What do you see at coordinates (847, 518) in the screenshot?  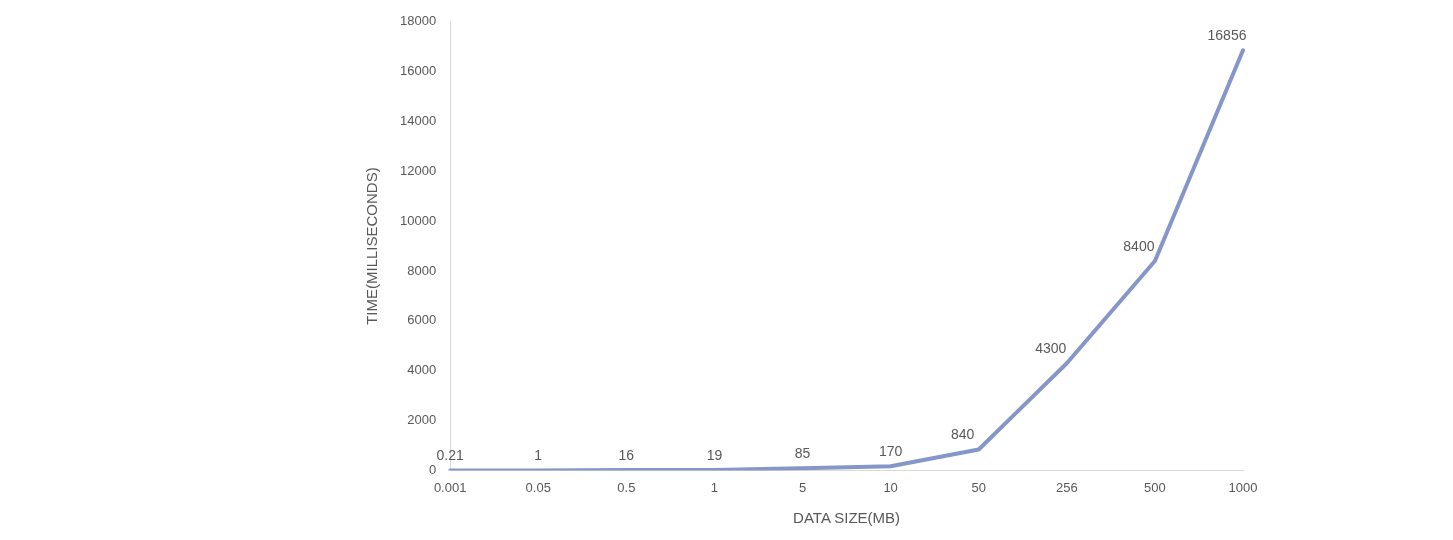 I see `x-axis-title: DATA SIZE(MB)` at bounding box center [847, 518].